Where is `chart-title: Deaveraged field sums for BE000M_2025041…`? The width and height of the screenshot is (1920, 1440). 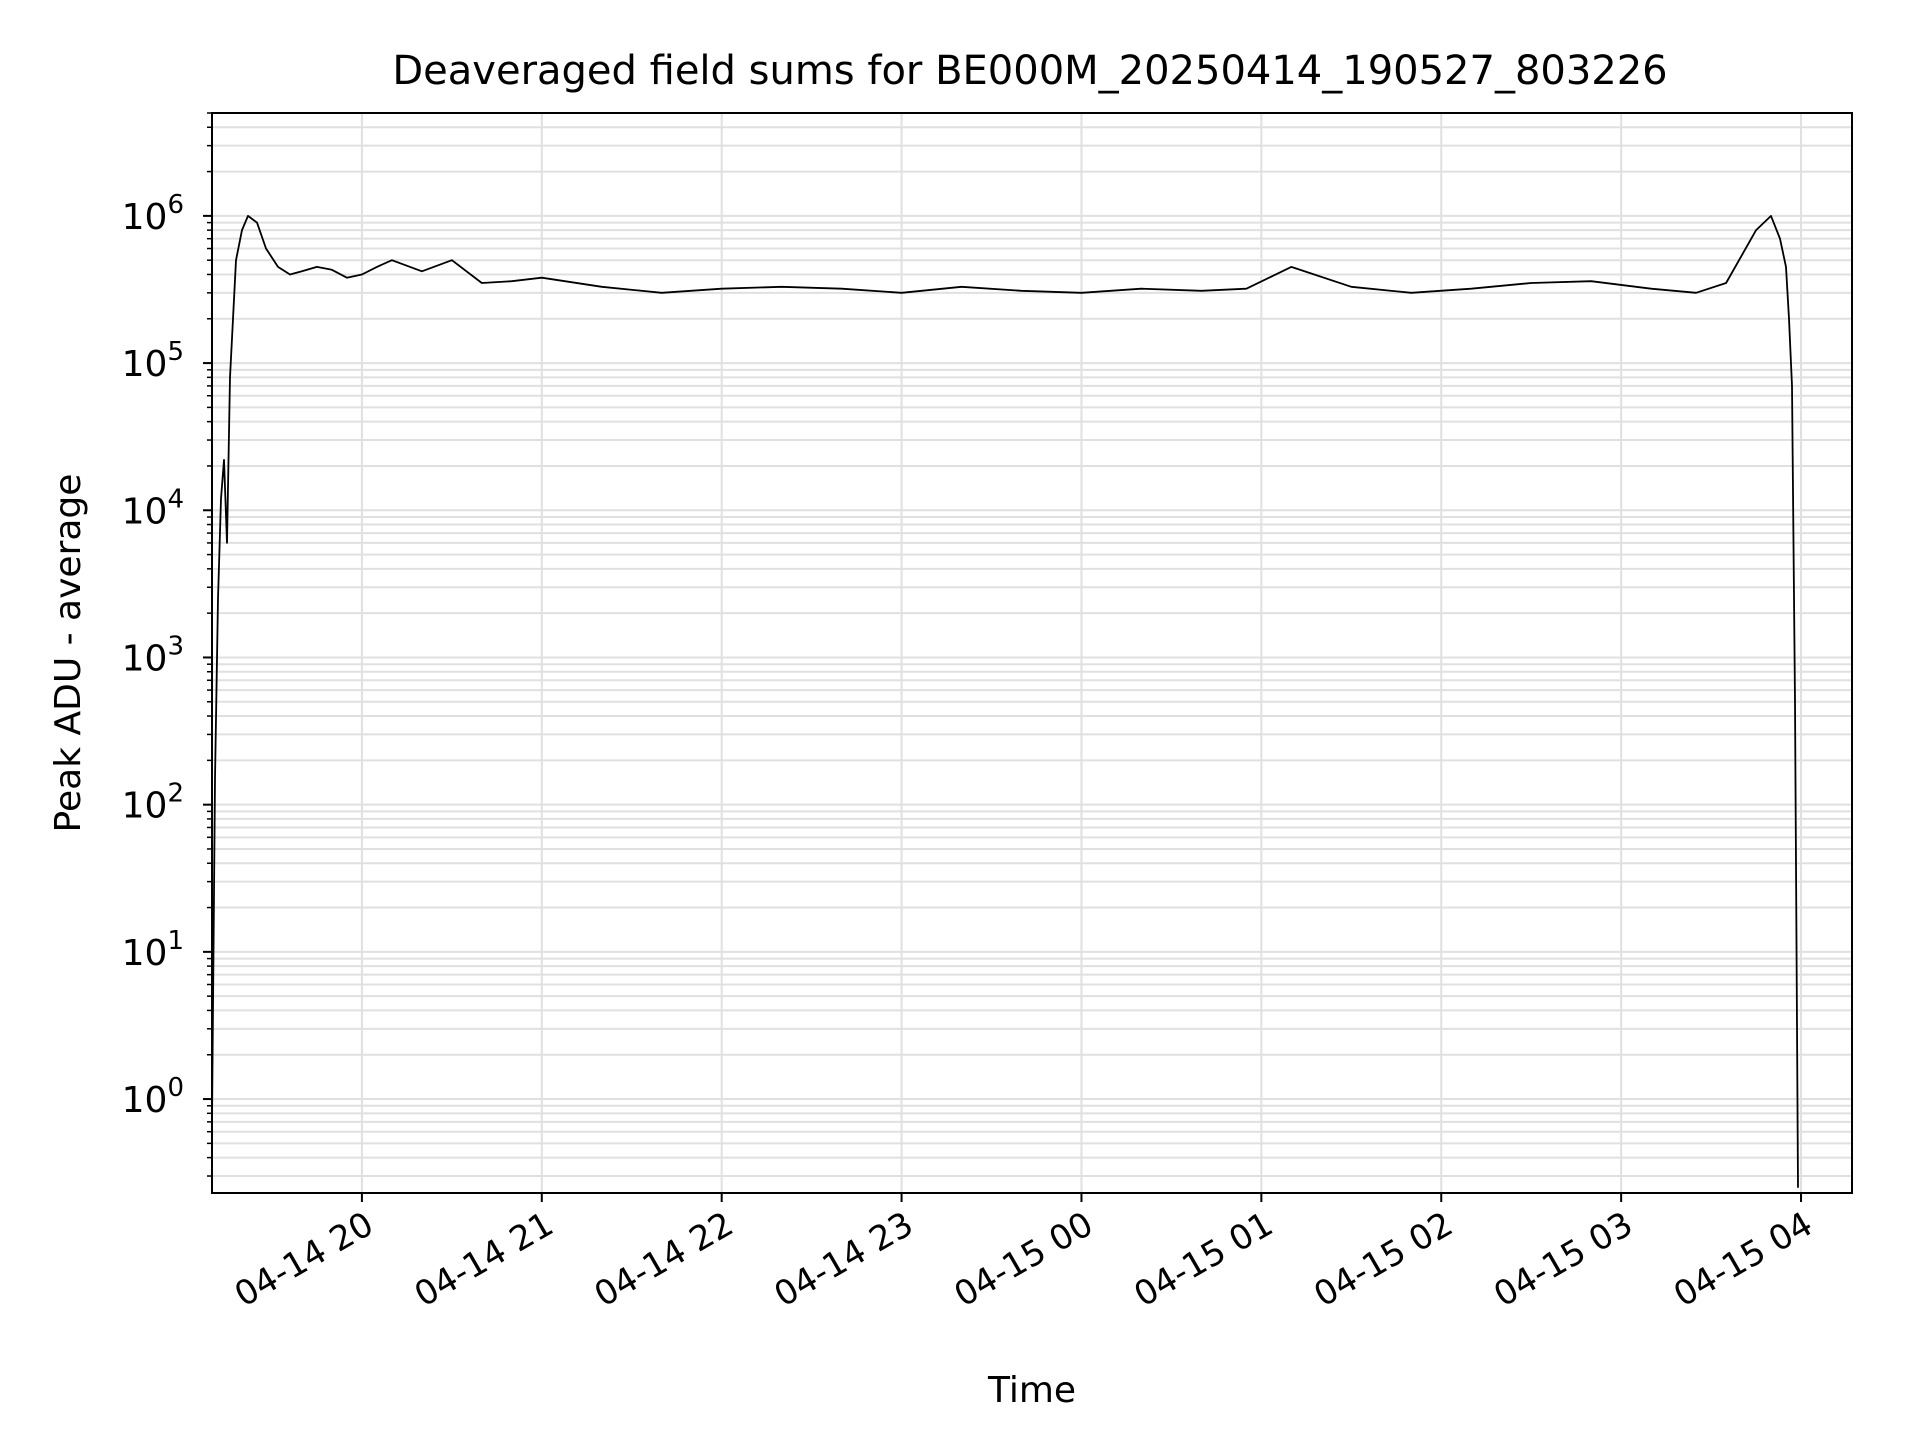
chart-title: Deaveraged field sums for BE000M_2025041… is located at coordinates (1029, 71).